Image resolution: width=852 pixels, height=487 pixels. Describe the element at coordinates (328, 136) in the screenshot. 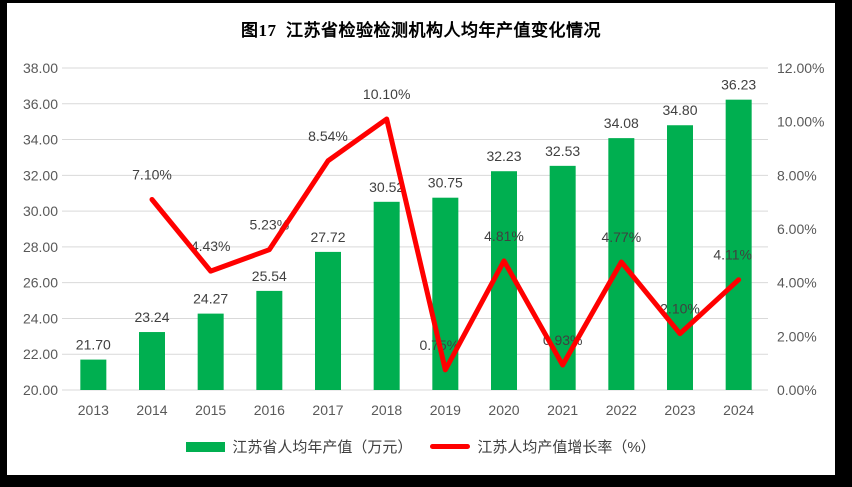

I see `line-value-label: 8.54%` at that location.